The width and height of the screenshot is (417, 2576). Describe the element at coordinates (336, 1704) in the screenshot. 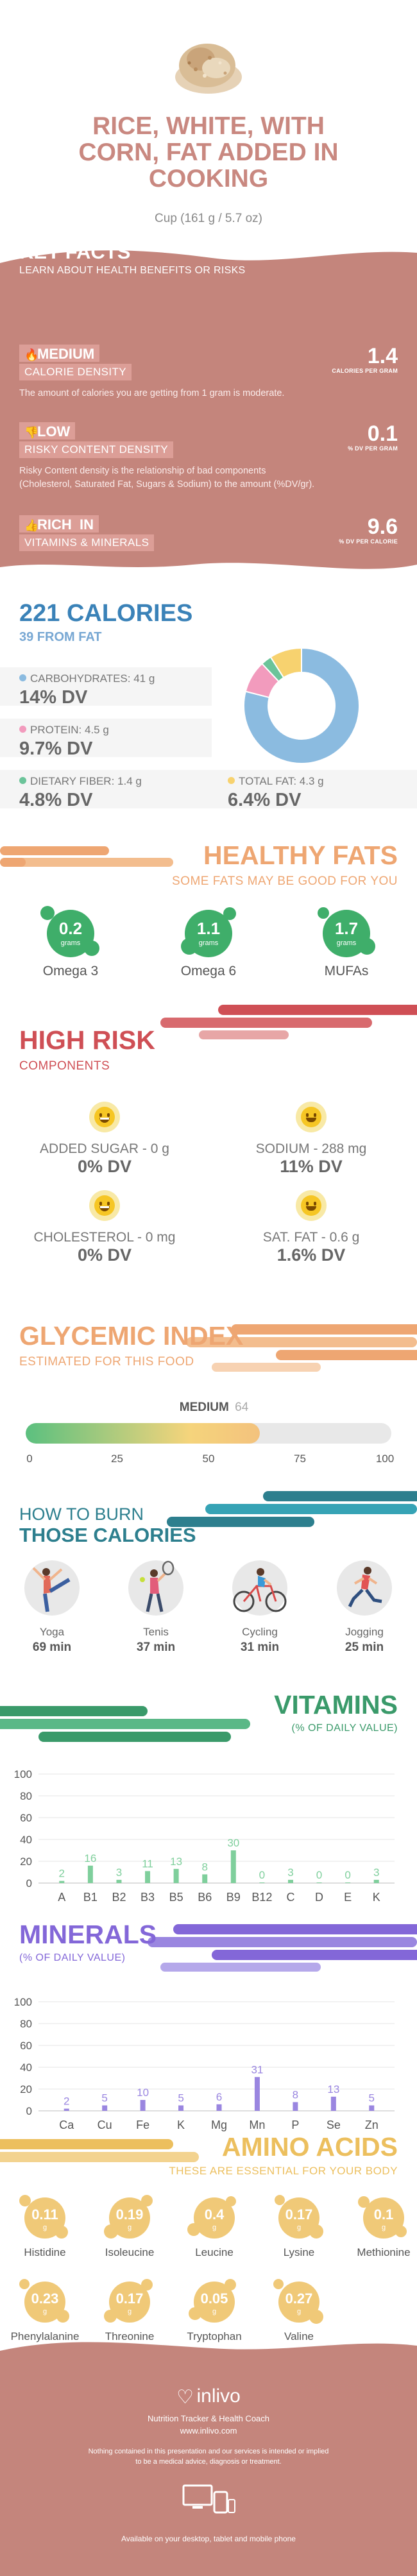

I see `vitamins-title: VITAMINS` at that location.